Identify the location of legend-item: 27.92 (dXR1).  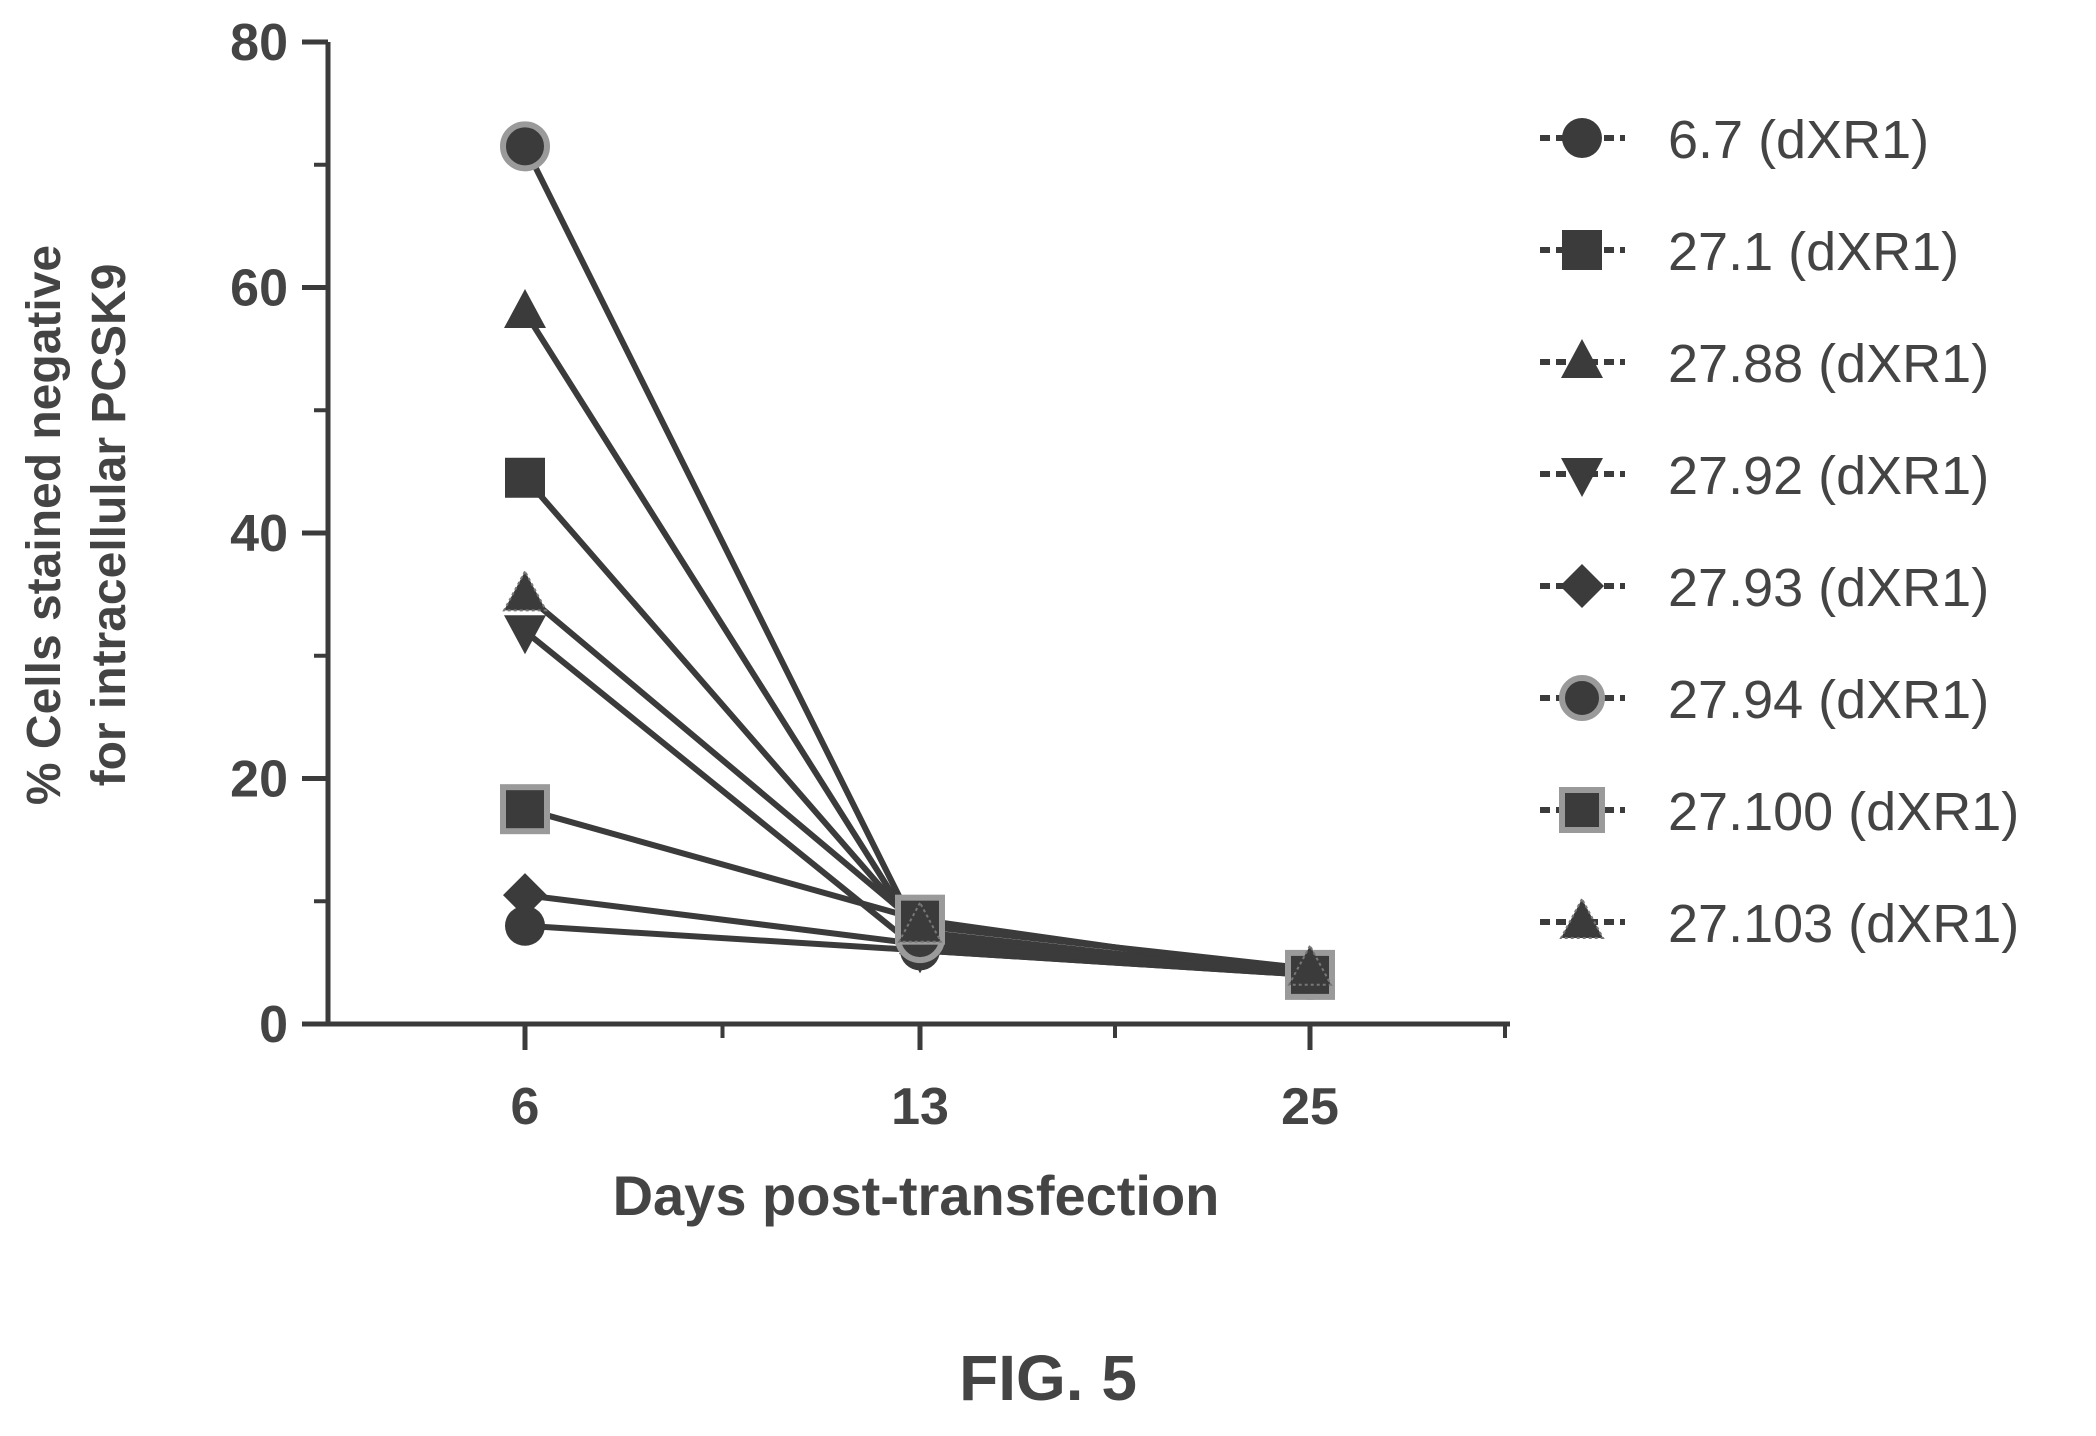
(1764, 476).